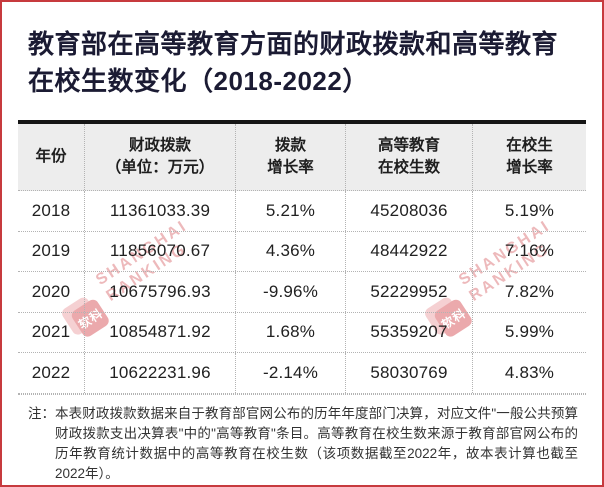 Image resolution: width=604 pixels, height=487 pixels. I want to click on table-row: 2019 11856070.67 4.36% 48442922 7.16%, so click(302, 251).